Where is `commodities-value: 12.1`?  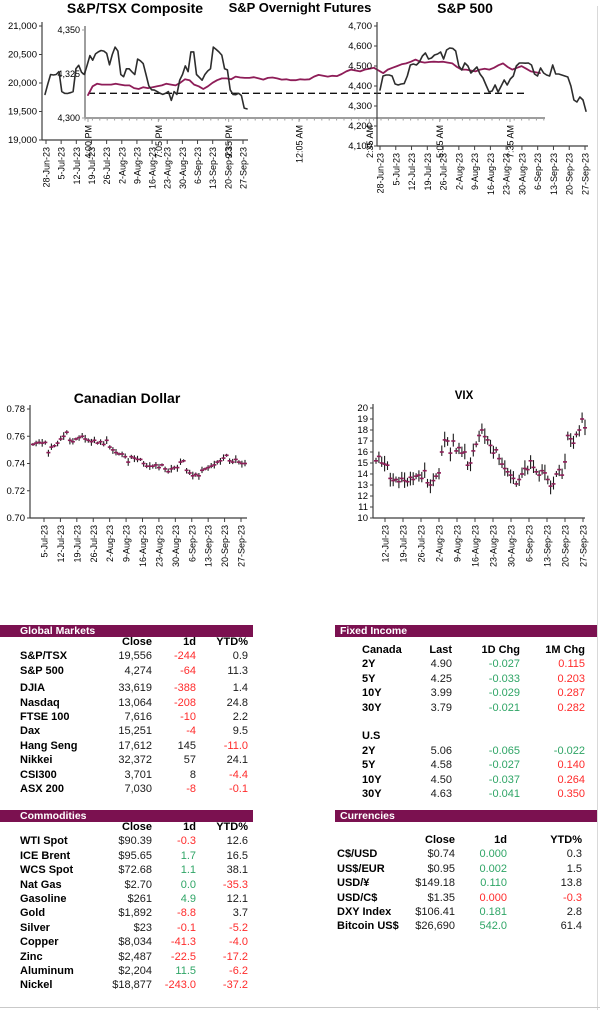 commodities-value: 12.1 is located at coordinates (237, 898).